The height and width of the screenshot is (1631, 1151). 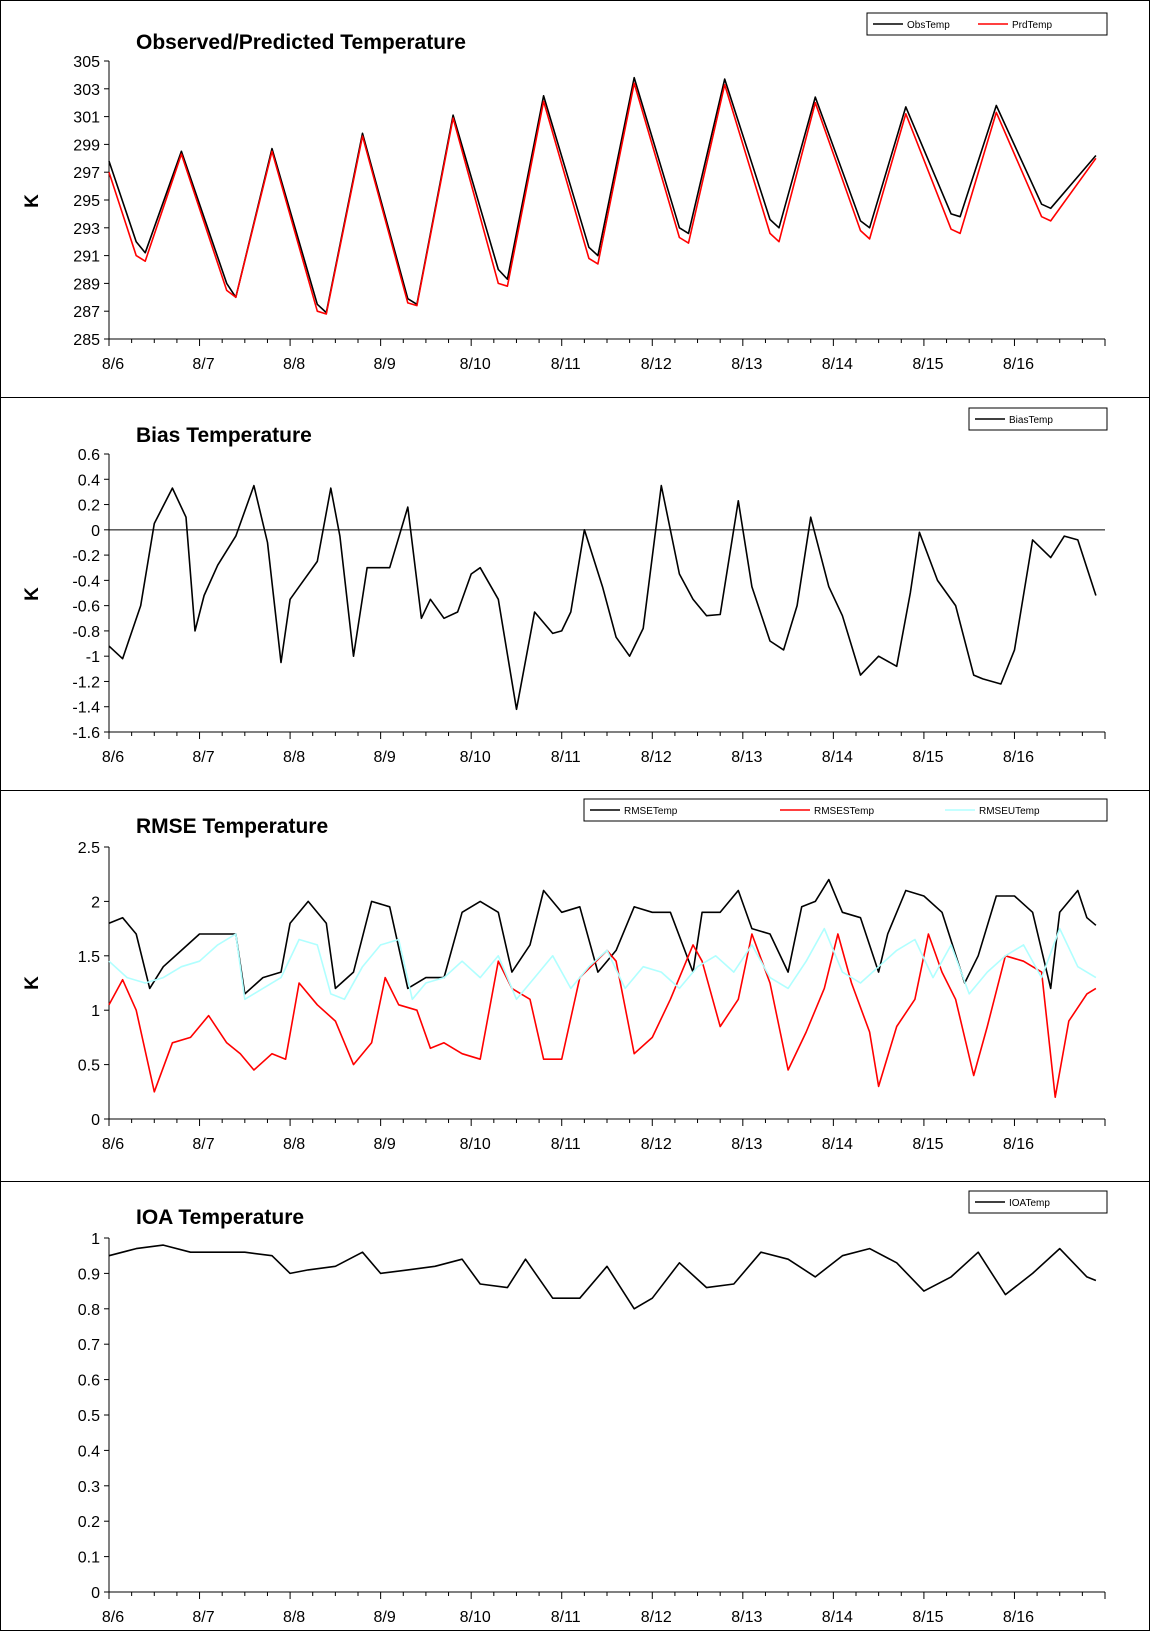 I want to click on y-tick-label: 0.8, so click(x=89, y=1310).